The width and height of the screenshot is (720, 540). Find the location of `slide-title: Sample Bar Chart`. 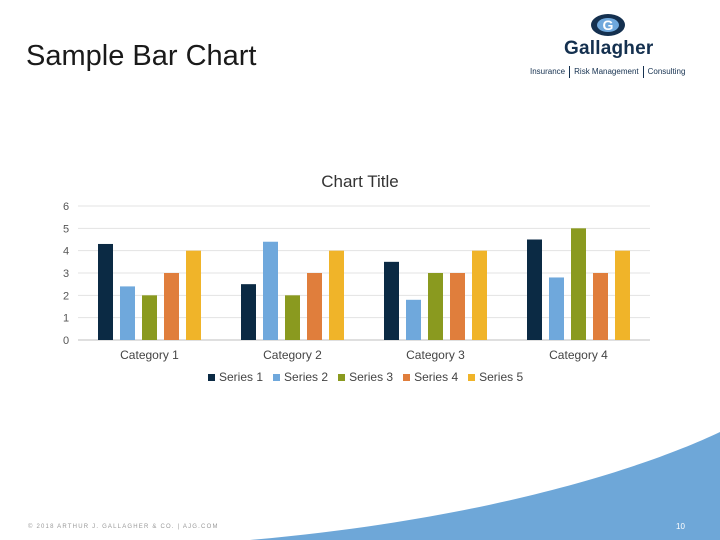

slide-title: Sample Bar Chart is located at coordinates (141, 56).